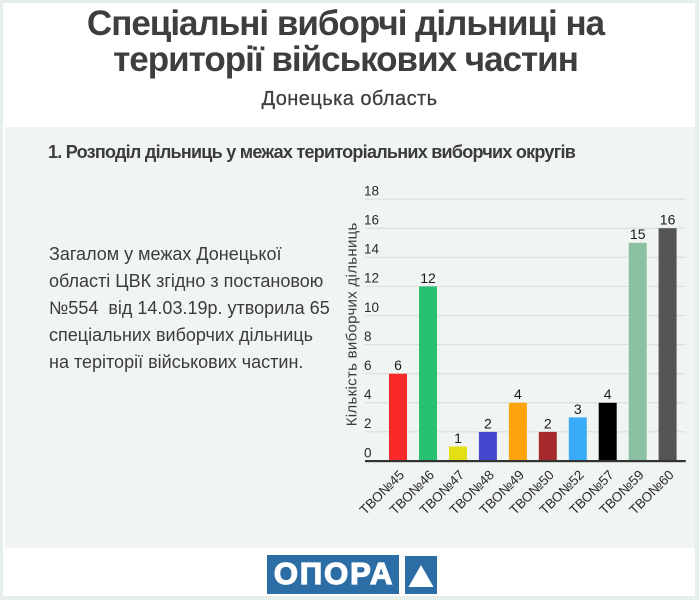 The width and height of the screenshot is (699, 600). What do you see at coordinates (638, 234) in the screenshot?
I see `svg-text: 15` at bounding box center [638, 234].